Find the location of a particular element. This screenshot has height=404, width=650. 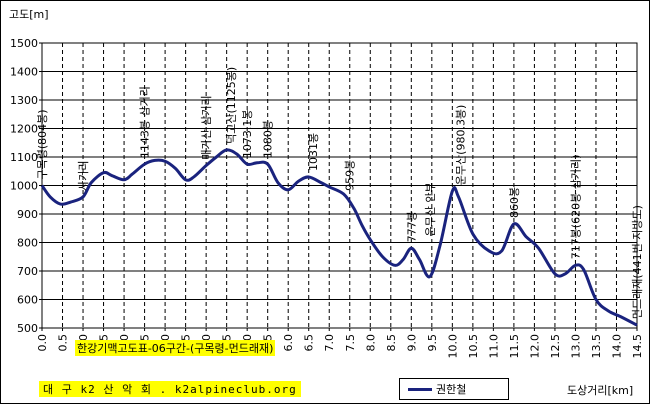

annotation-label: 717봉(620봉 삼거리) is located at coordinates (575, 207).